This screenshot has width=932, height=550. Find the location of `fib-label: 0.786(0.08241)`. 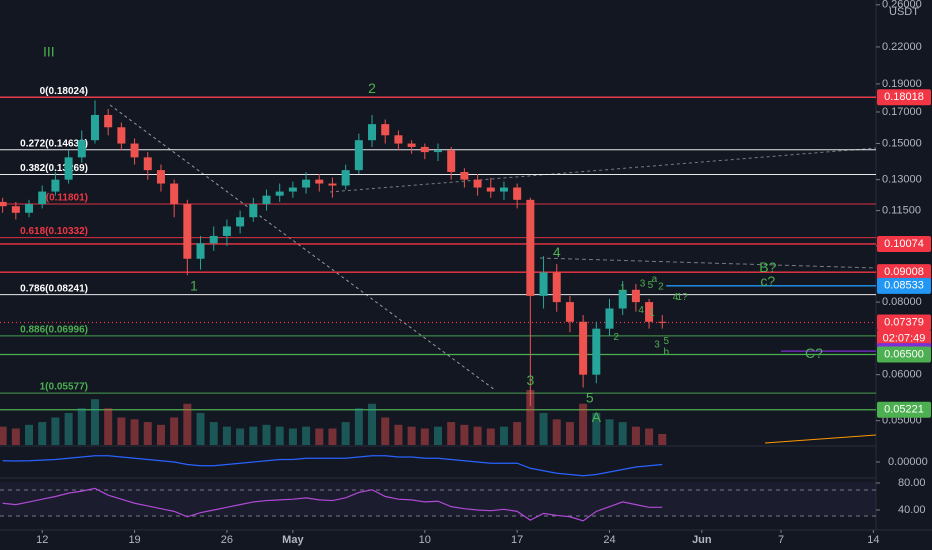

fib-label: 0.786(0.08241) is located at coordinates (54, 288).